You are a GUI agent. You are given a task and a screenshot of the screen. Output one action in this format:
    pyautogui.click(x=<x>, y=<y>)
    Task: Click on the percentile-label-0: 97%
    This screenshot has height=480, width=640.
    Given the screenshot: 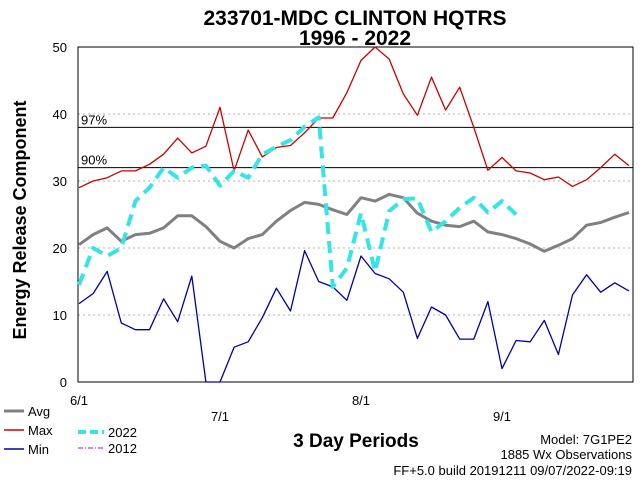 What is the action you would take?
    pyautogui.click(x=94, y=119)
    